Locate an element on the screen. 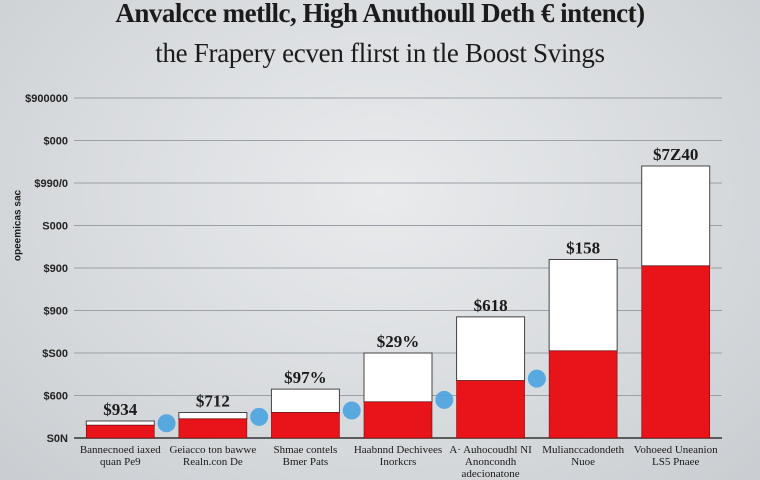 This screenshot has width=760, height=480. bar-data-label: $712 is located at coordinates (213, 401).